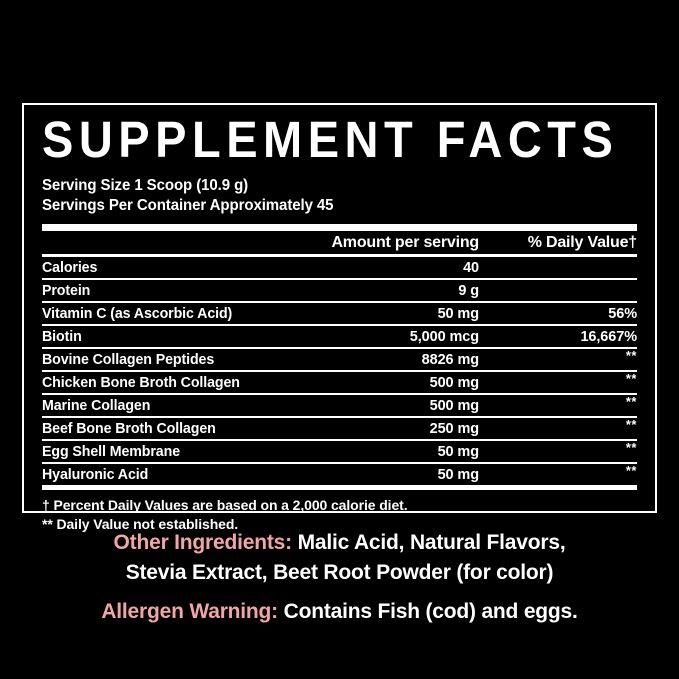  I want to click on table-row: Protein 9 g, so click(339, 290).